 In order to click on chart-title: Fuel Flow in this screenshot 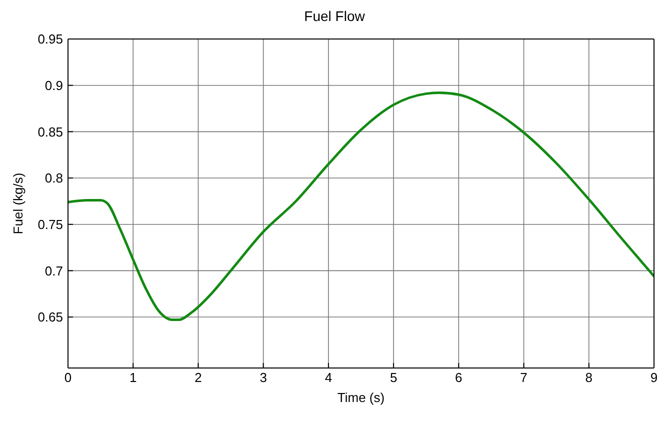, I will do `click(334, 16)`.